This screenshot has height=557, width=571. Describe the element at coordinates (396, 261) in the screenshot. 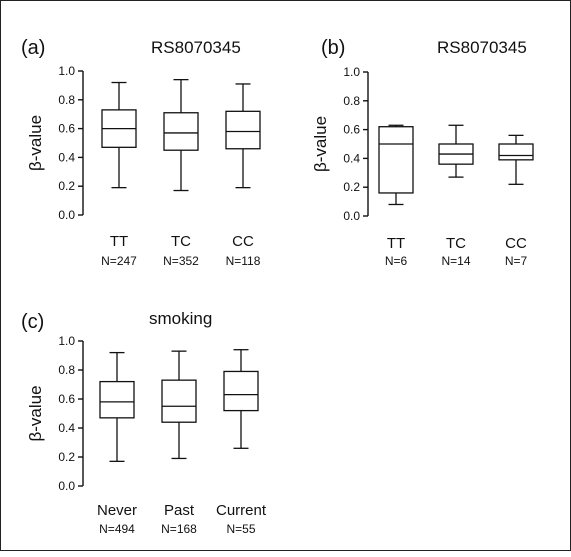

I see `count-label: N=6` at that location.